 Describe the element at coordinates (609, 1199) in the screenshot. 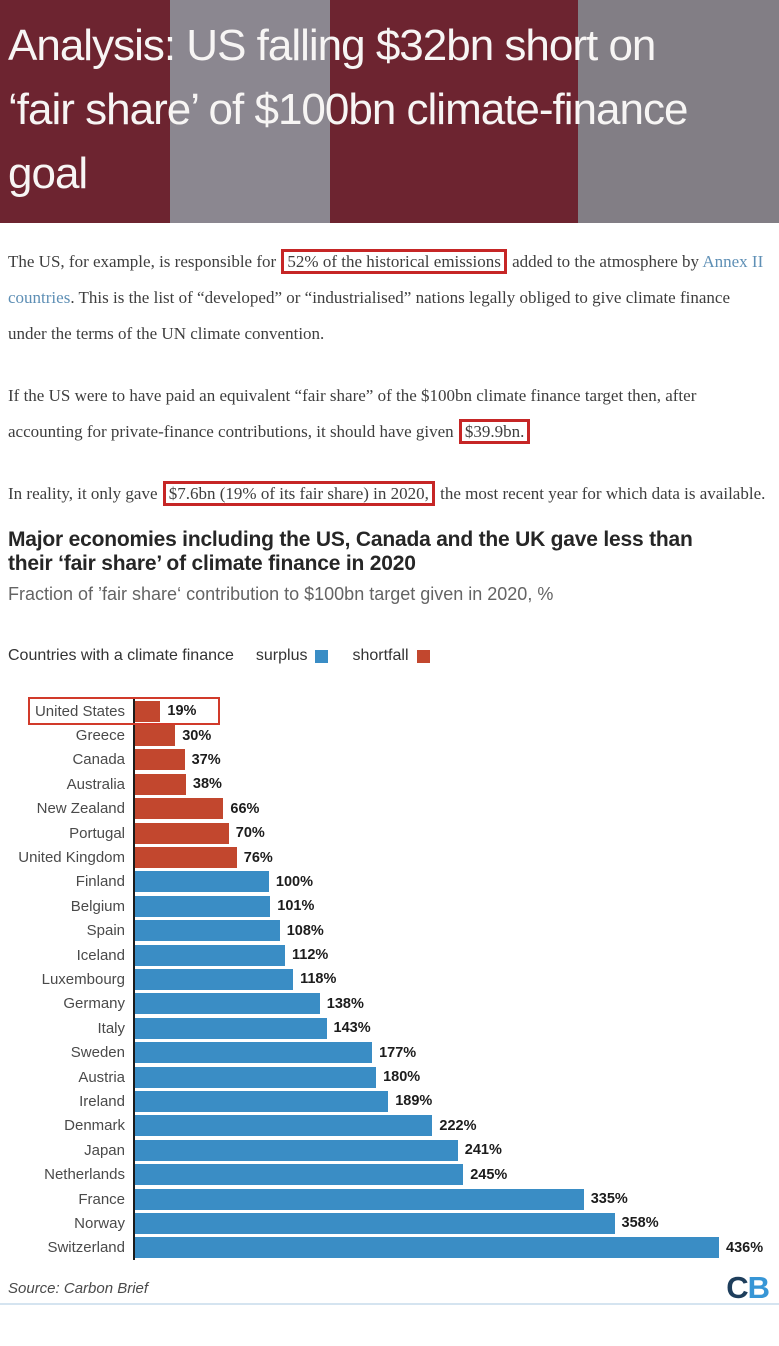

I see `bar-value: 335%` at that location.